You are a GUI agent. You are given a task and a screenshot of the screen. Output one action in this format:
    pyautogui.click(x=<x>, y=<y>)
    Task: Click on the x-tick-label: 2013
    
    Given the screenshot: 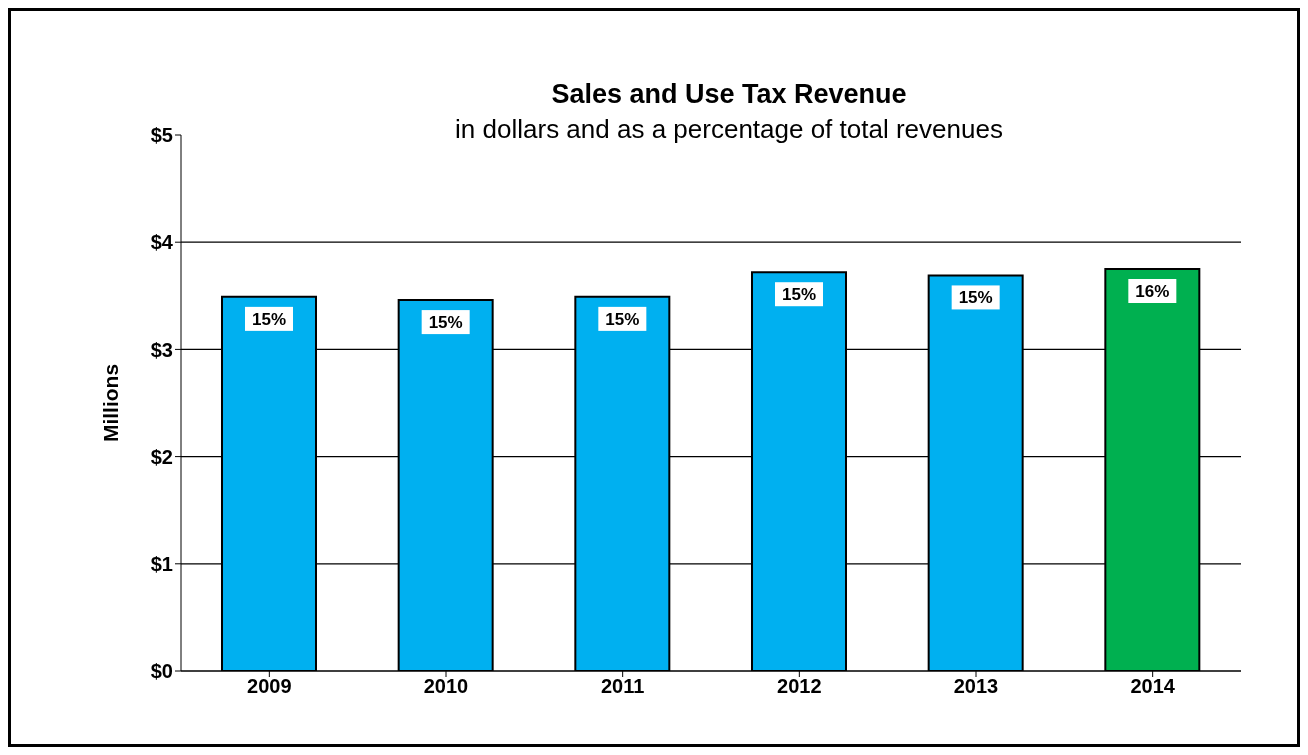 What is the action you would take?
    pyautogui.click(x=976, y=686)
    